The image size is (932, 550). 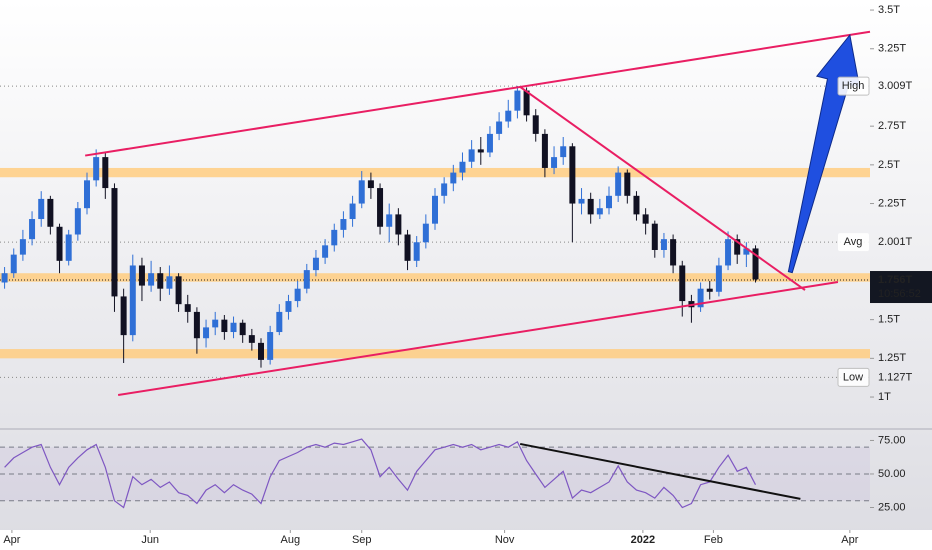 I want to click on last-price-value: 1.756T, so click(x=895, y=280).